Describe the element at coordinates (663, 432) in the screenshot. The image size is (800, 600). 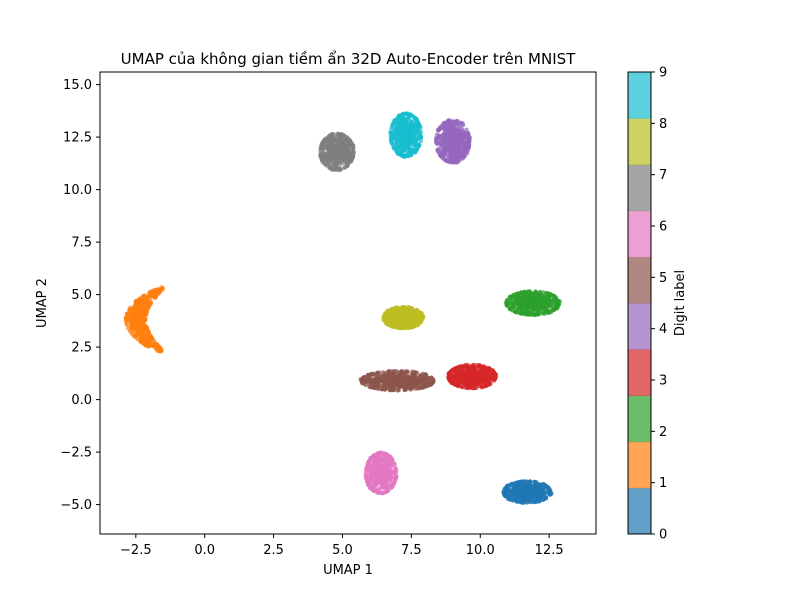
I see `colorbar-tick-label: 2` at that location.